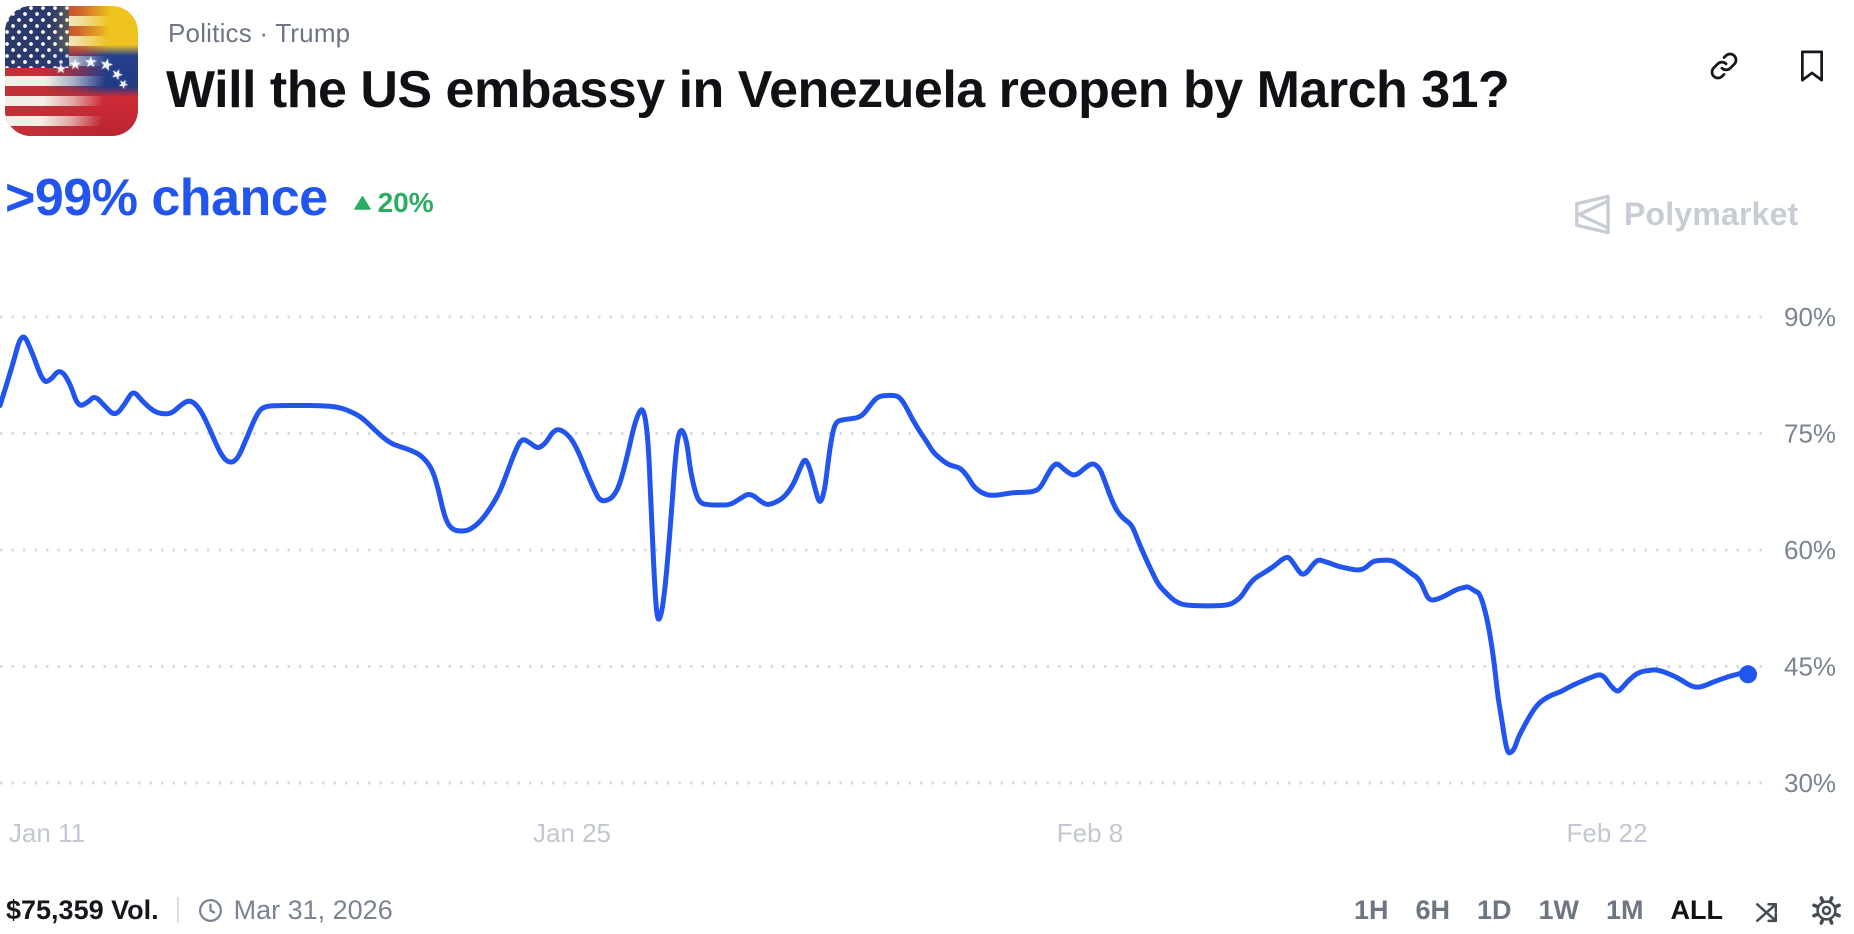 This screenshot has width=1854, height=934. What do you see at coordinates (1559, 909) in the screenshot?
I see `range-button-1w: 1W` at bounding box center [1559, 909].